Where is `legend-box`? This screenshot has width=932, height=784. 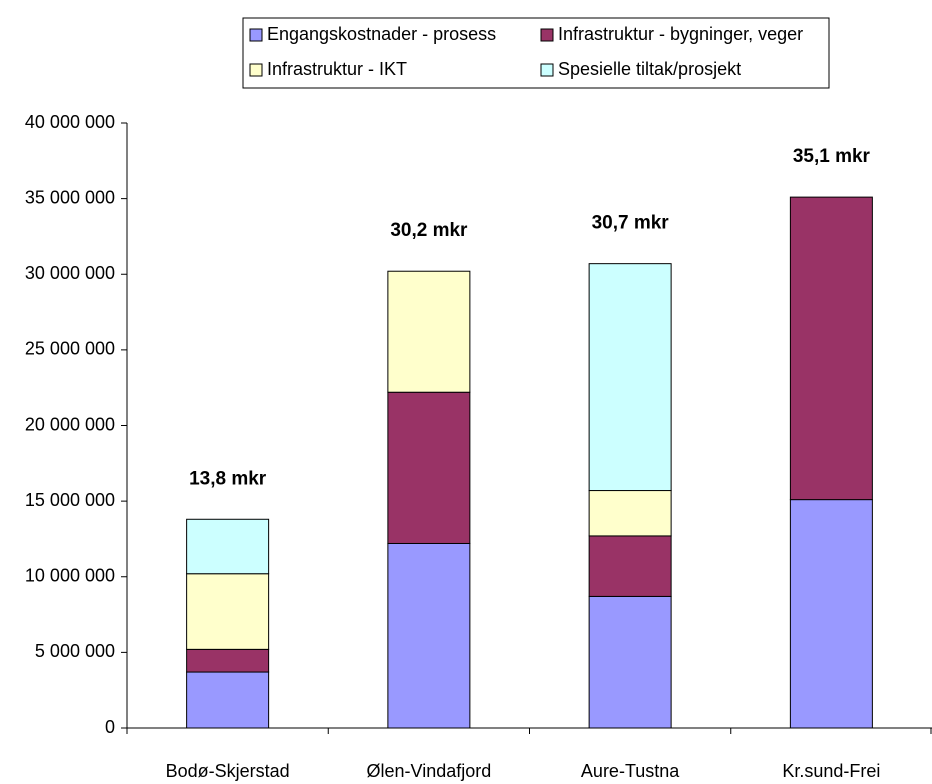 legend-box is located at coordinates (536, 53).